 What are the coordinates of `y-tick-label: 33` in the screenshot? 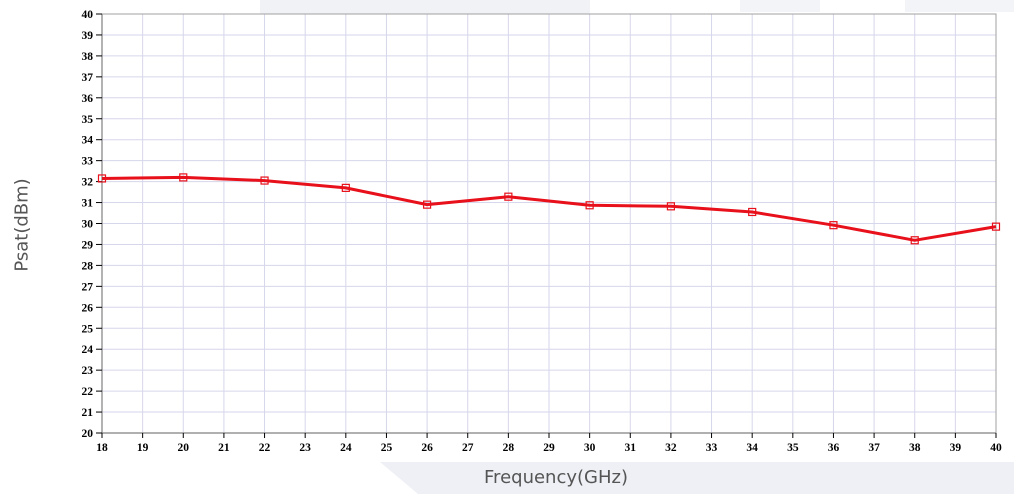 It's located at (88, 162).